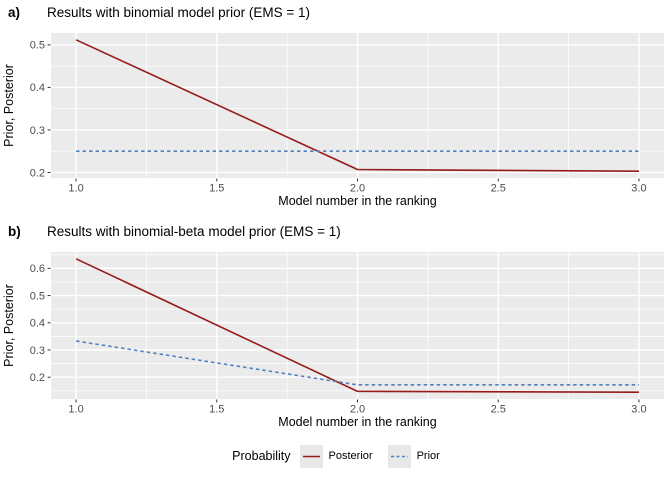 The height and width of the screenshot is (480, 672). I want to click on posterior-line-icon, so click(311, 456).